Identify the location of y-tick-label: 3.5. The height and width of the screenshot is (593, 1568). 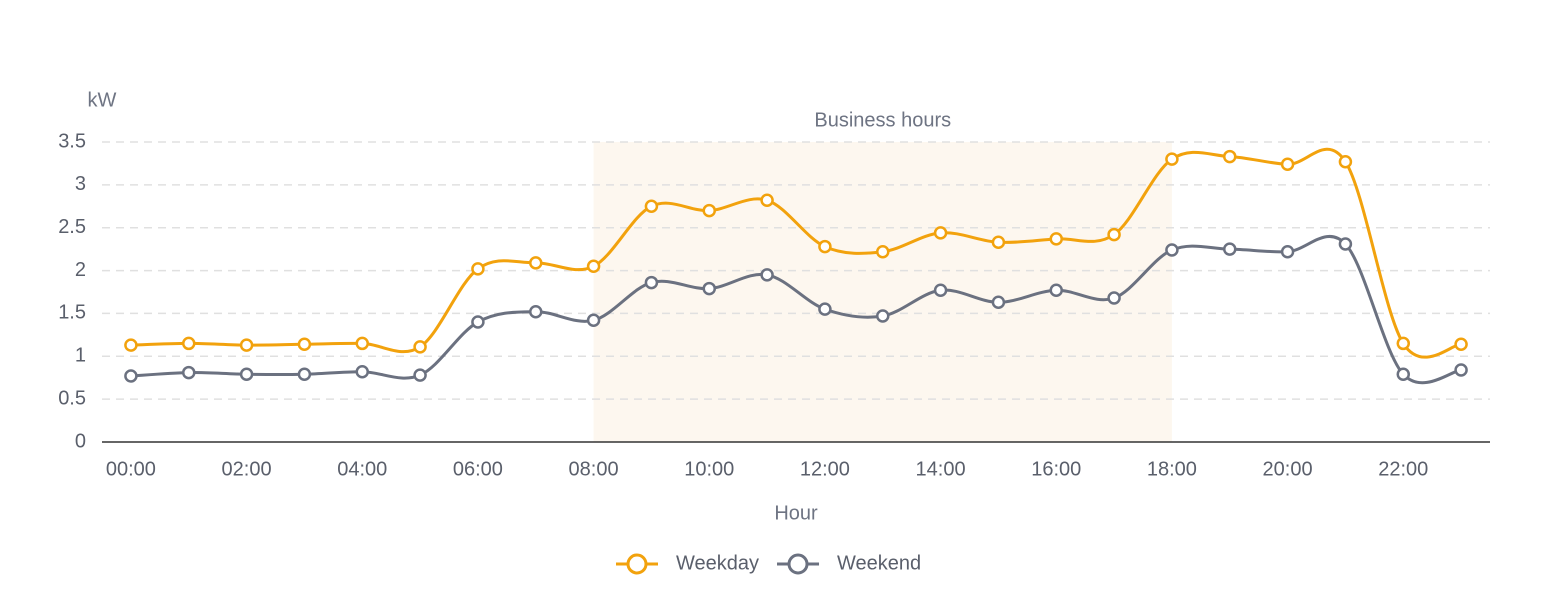
(72, 141).